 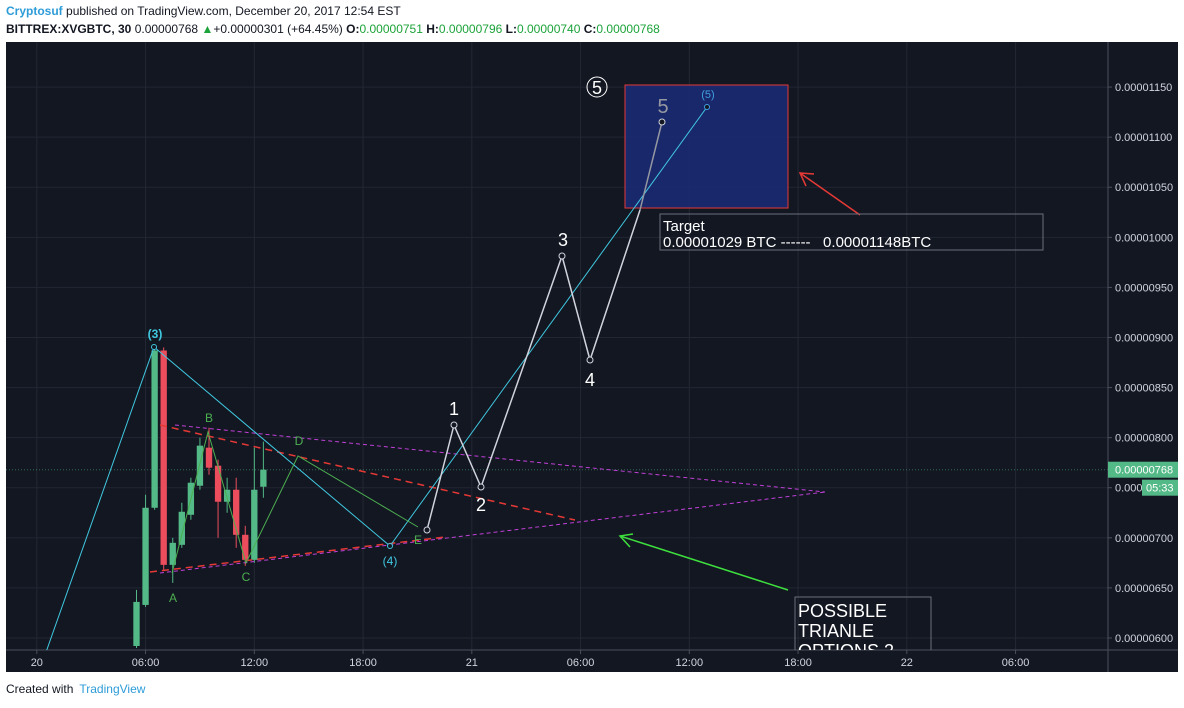 What do you see at coordinates (1143, 88) in the screenshot?
I see `y-tick-label: 0.00001150` at bounding box center [1143, 88].